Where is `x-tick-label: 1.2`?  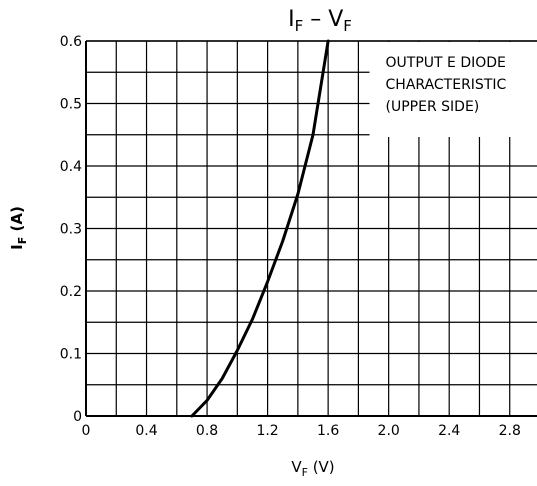 x-tick-label: 1.2 is located at coordinates (267, 431).